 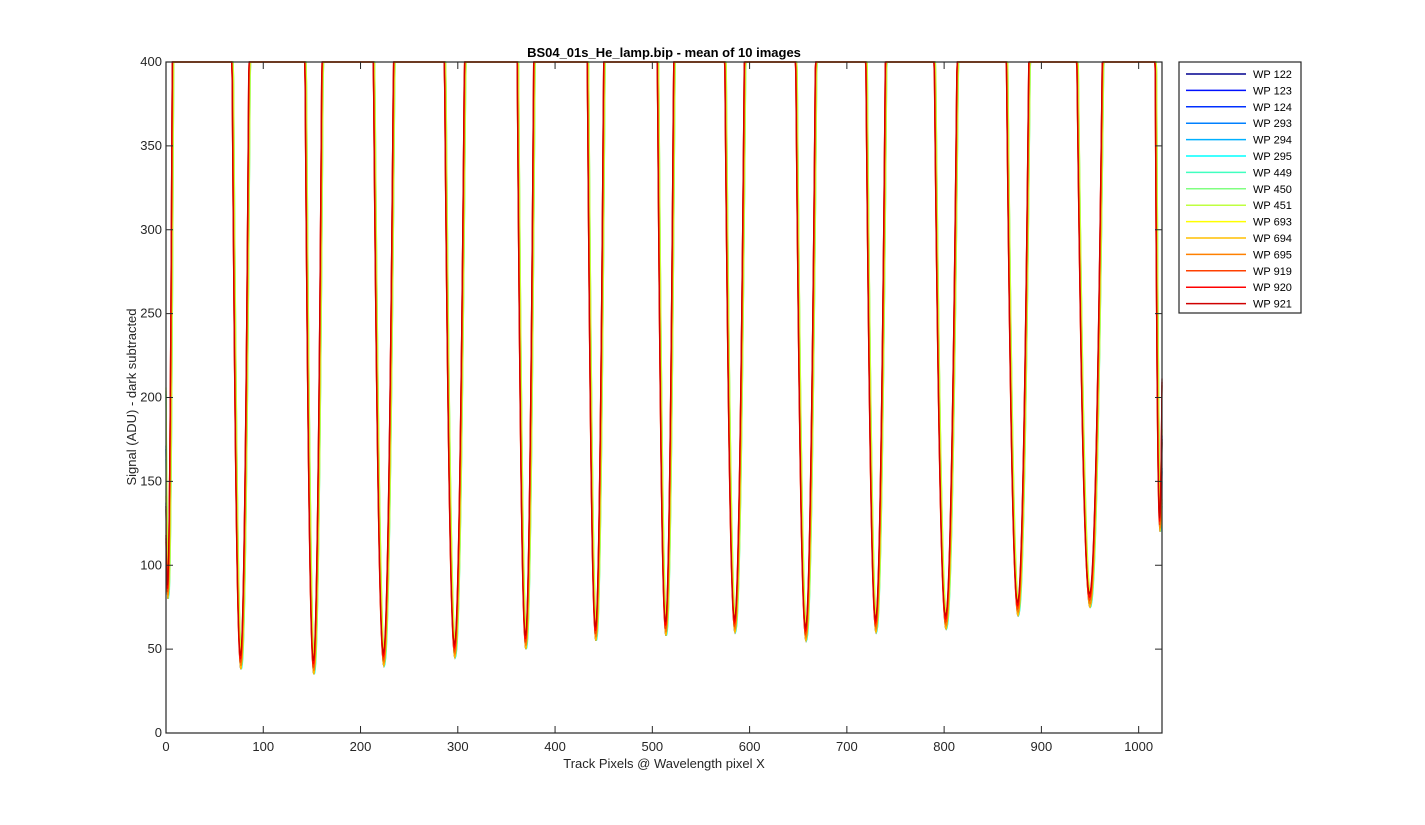 I want to click on y-tick-label: 300, so click(x=151, y=229).